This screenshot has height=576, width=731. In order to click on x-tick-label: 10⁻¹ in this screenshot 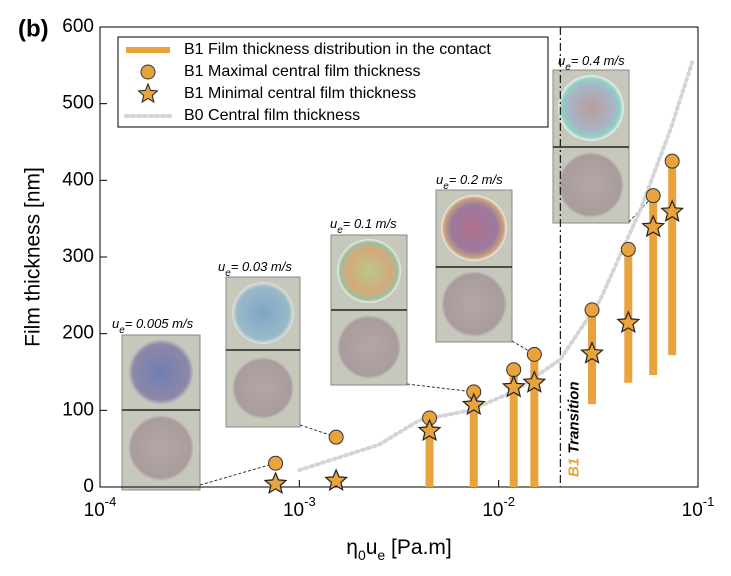, I will do `click(698, 507)`.